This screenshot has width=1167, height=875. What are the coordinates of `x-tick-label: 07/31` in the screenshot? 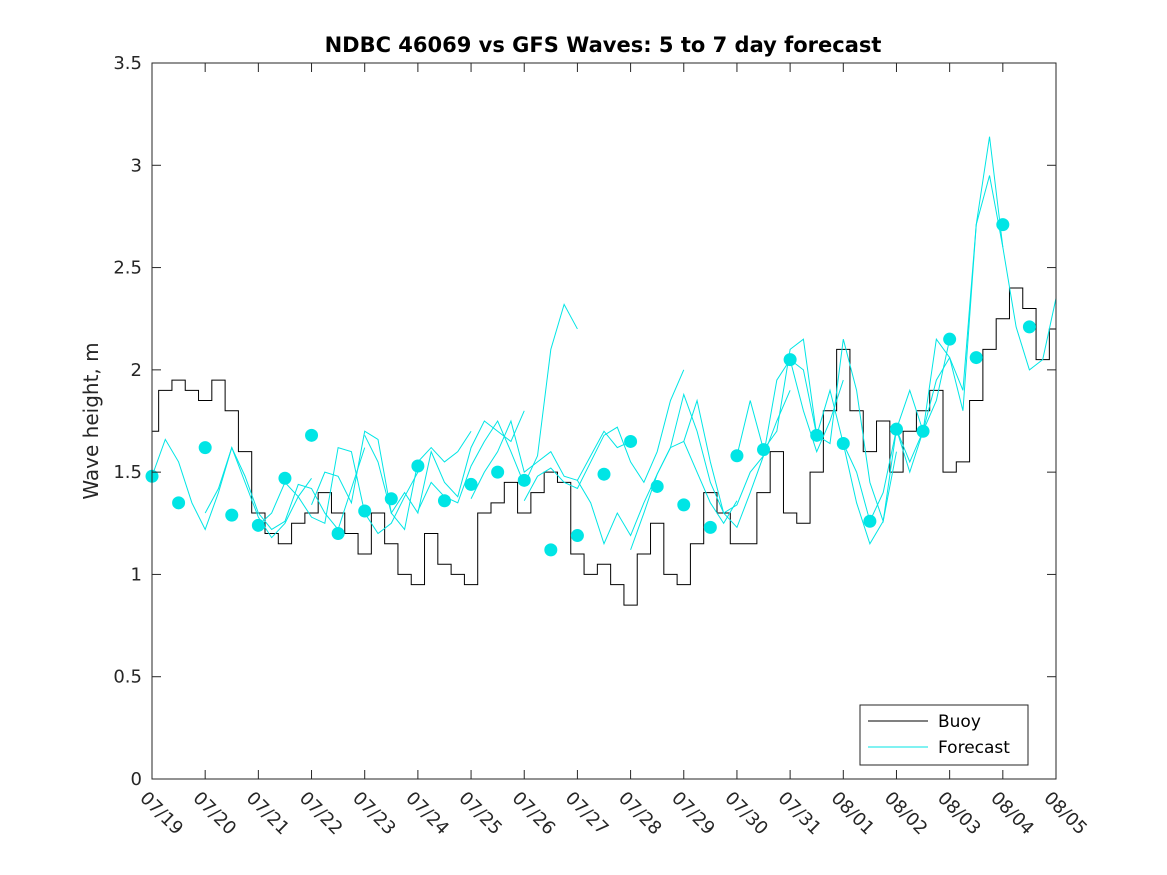 It's located at (800, 814).